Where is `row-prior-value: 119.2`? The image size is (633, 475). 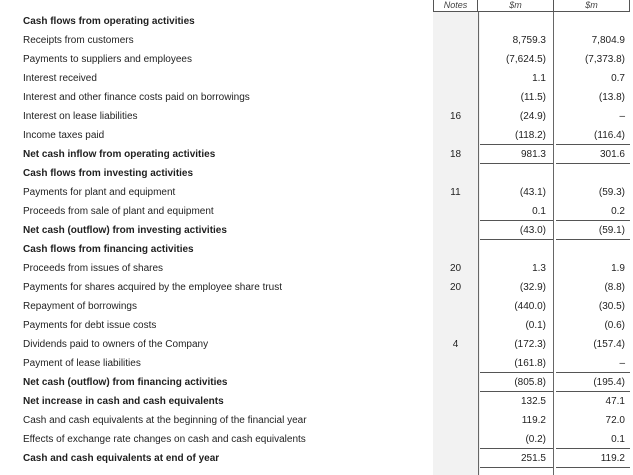 row-prior-value: 119.2 is located at coordinates (612, 458).